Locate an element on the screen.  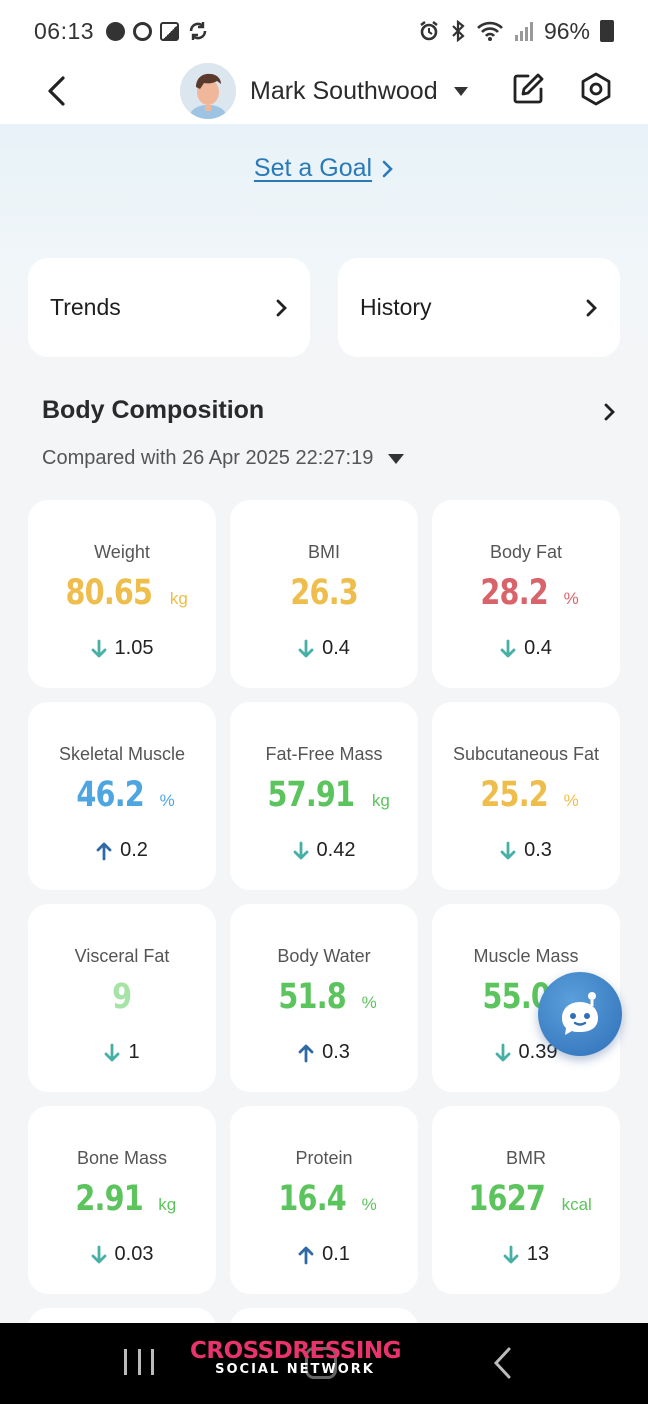
home-icon is located at coordinates (321, 1363).